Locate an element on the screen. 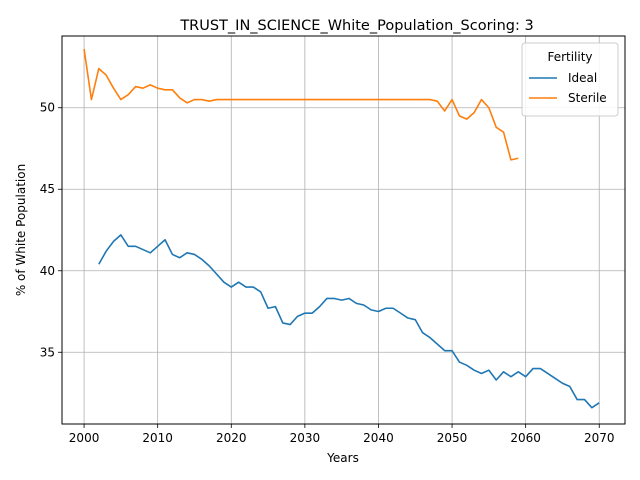 Image resolution: width=640 pixels, height=480 pixels. legend-title: Fertility is located at coordinates (569, 57).